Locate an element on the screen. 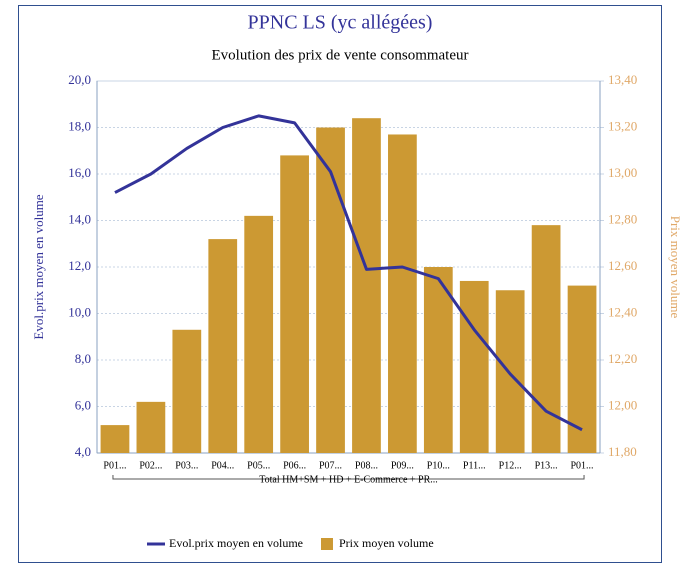 Image resolution: width=680 pixels, height=568 pixels. y-tick-label: 18,0 is located at coordinates (79, 125).